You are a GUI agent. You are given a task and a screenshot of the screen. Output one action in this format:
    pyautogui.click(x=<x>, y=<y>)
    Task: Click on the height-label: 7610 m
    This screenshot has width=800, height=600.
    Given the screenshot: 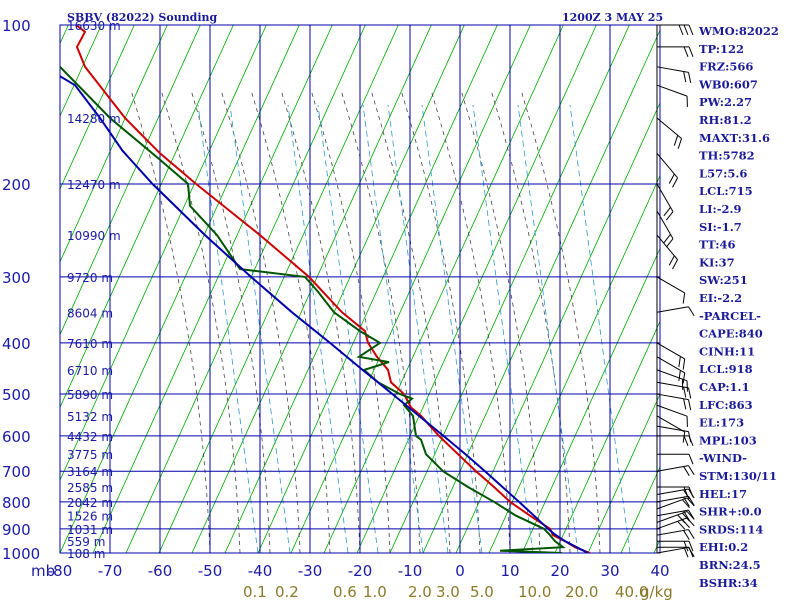 What is the action you would take?
    pyautogui.click(x=90, y=344)
    